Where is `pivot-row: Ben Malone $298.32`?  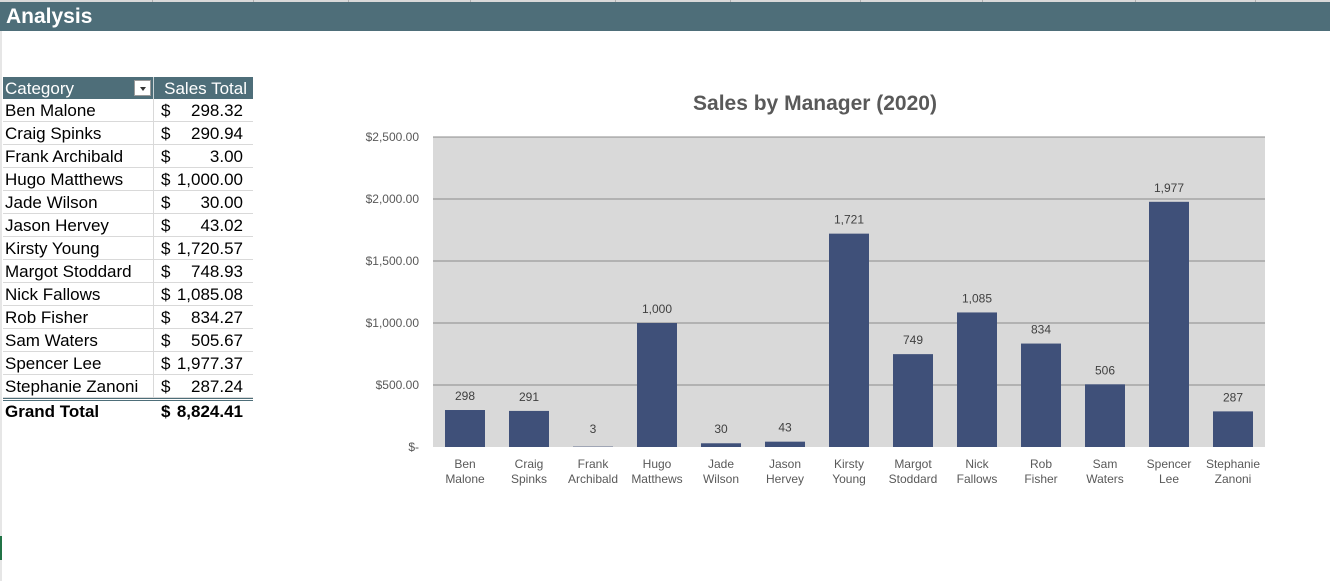 pivot-row: Ben Malone $298.32 is located at coordinates (128, 110).